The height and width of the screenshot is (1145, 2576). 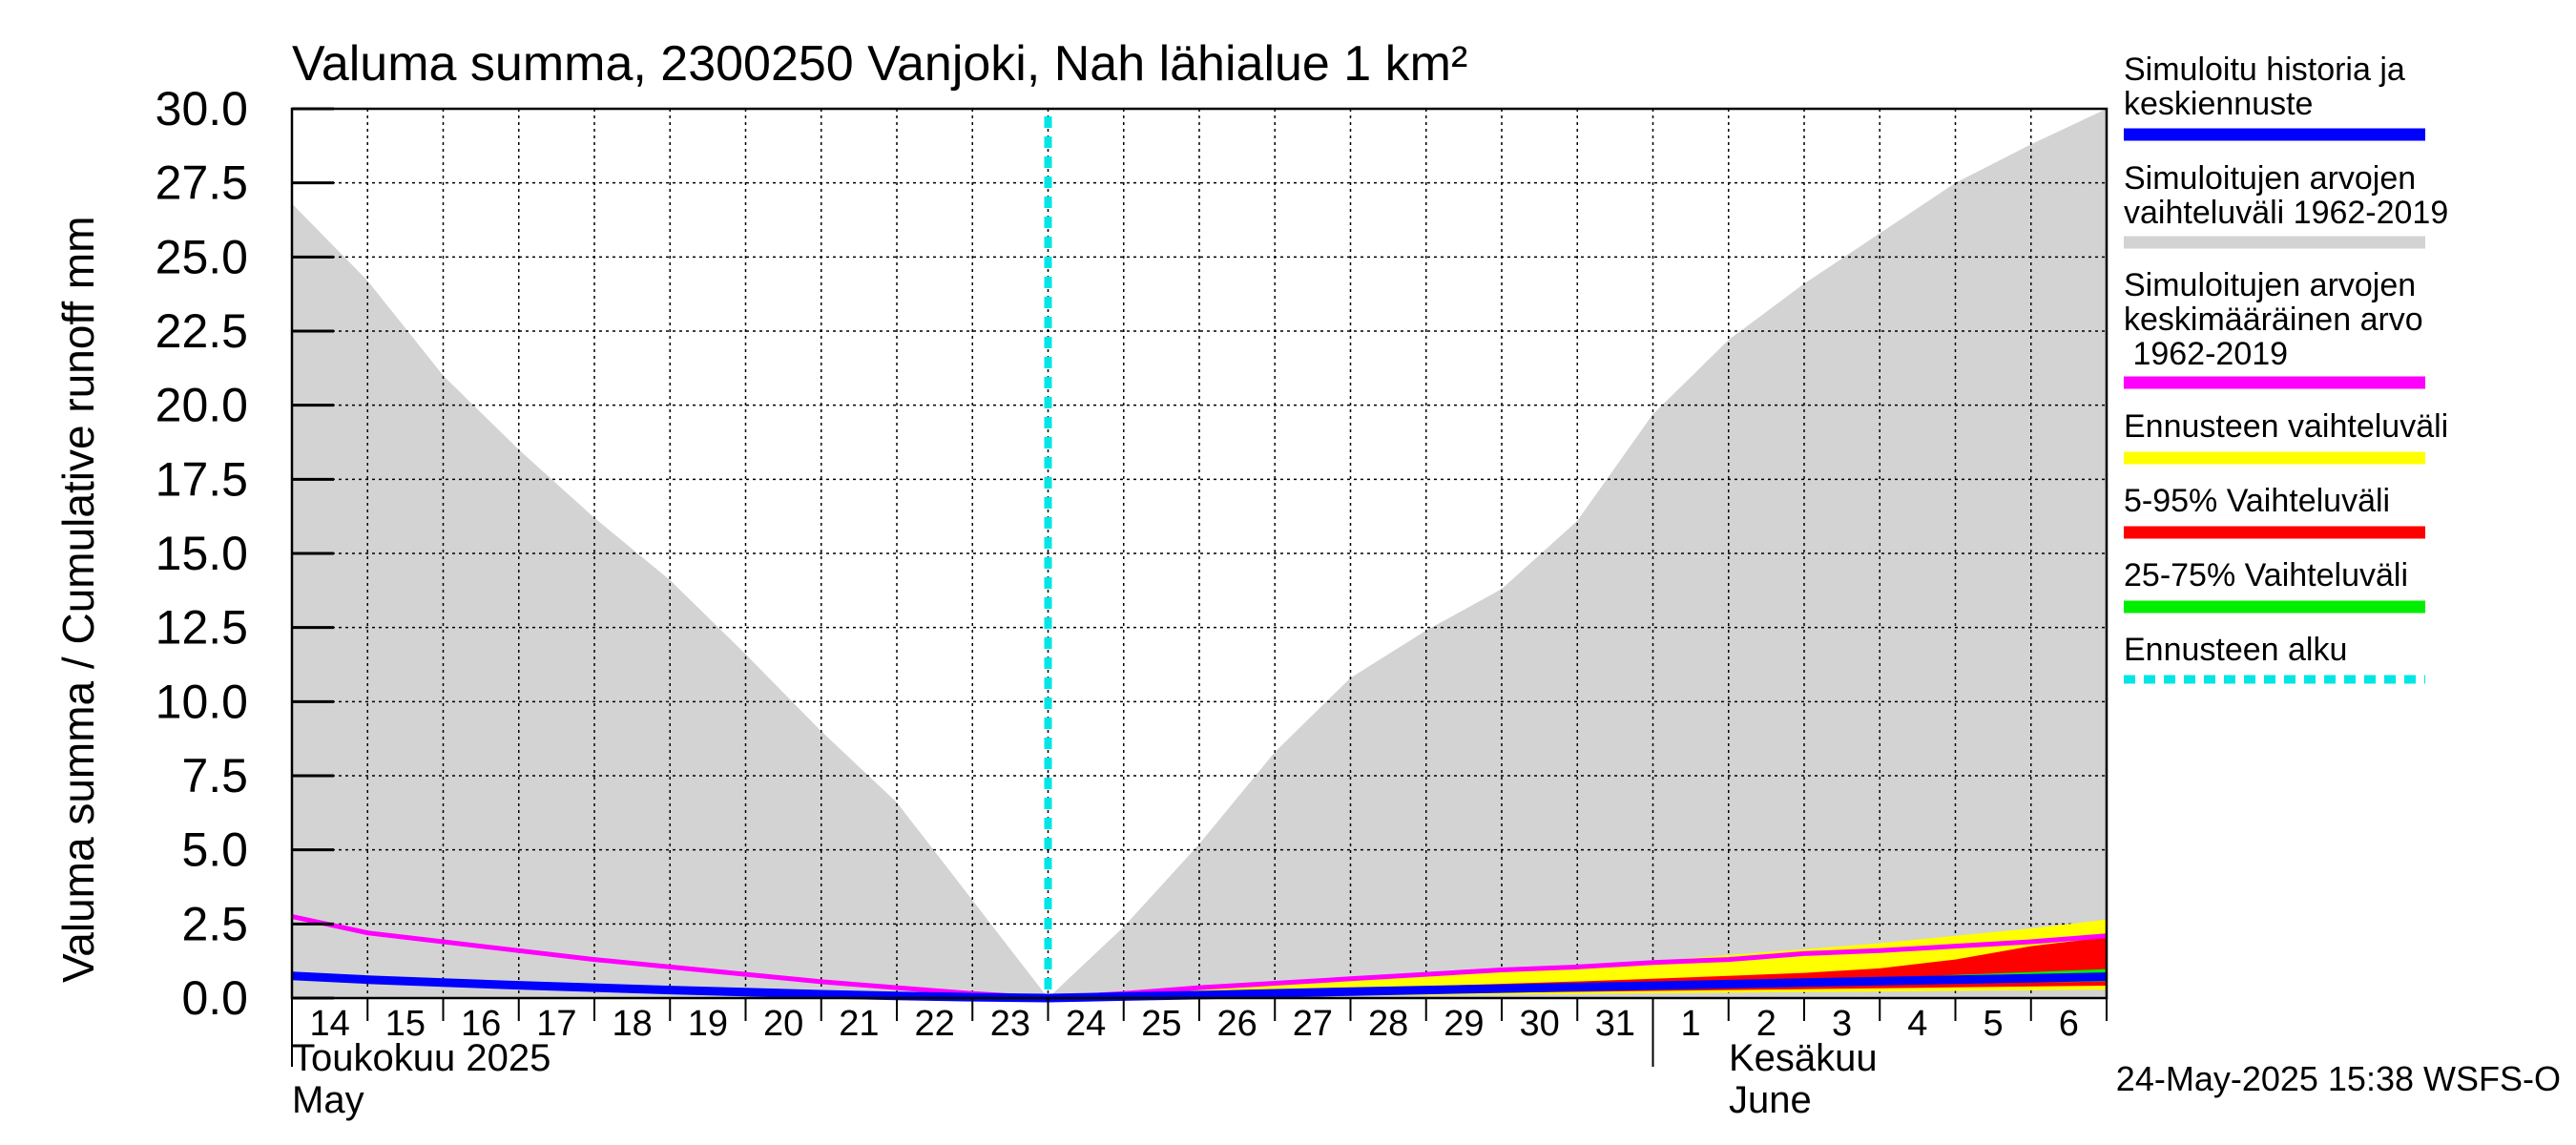 What do you see at coordinates (202, 331) in the screenshot?
I see `y-tick-label: 22.5` at bounding box center [202, 331].